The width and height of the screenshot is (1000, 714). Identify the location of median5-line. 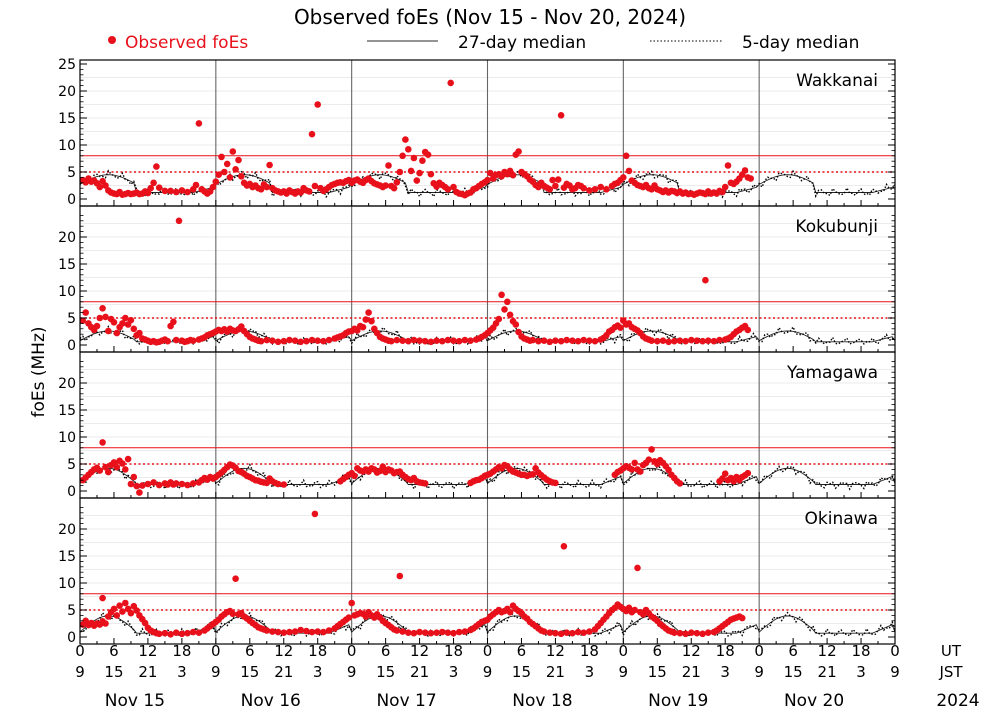
(487, 184).